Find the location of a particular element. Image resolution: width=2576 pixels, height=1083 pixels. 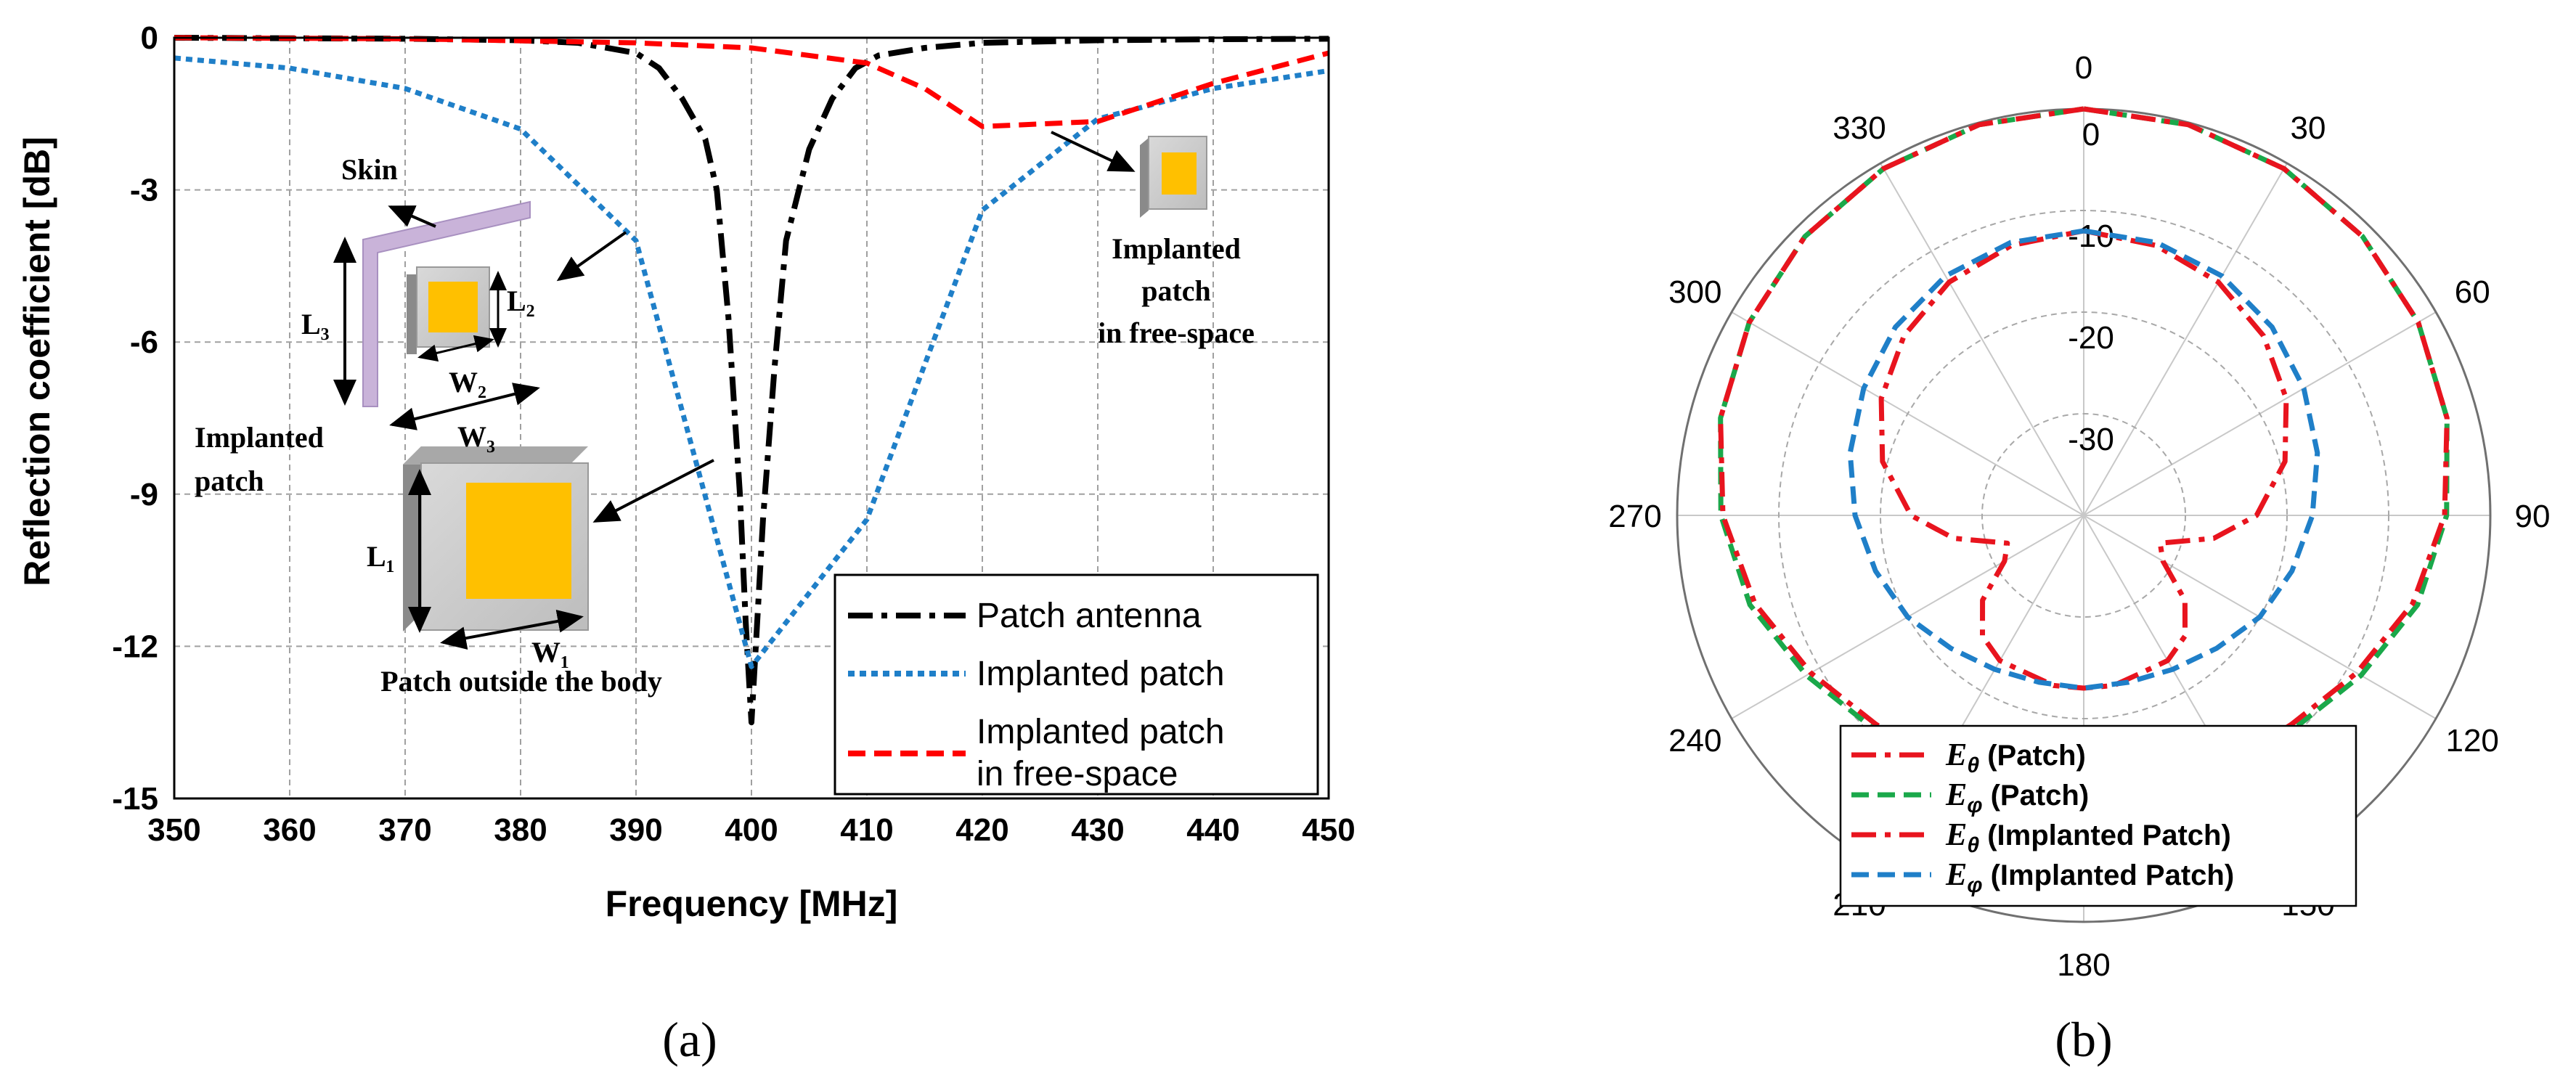

legend-label: Eθ (Patch) is located at coordinates (2015, 757).